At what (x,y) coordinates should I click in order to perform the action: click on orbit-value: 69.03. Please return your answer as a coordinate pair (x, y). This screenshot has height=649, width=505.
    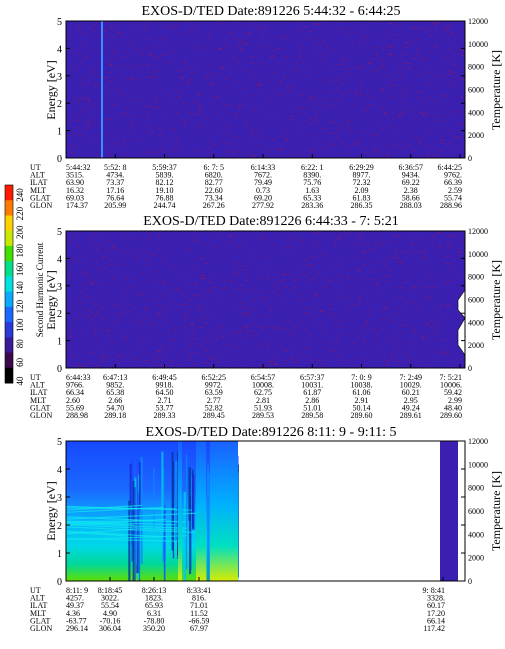
    Looking at the image, I should click on (75, 197).